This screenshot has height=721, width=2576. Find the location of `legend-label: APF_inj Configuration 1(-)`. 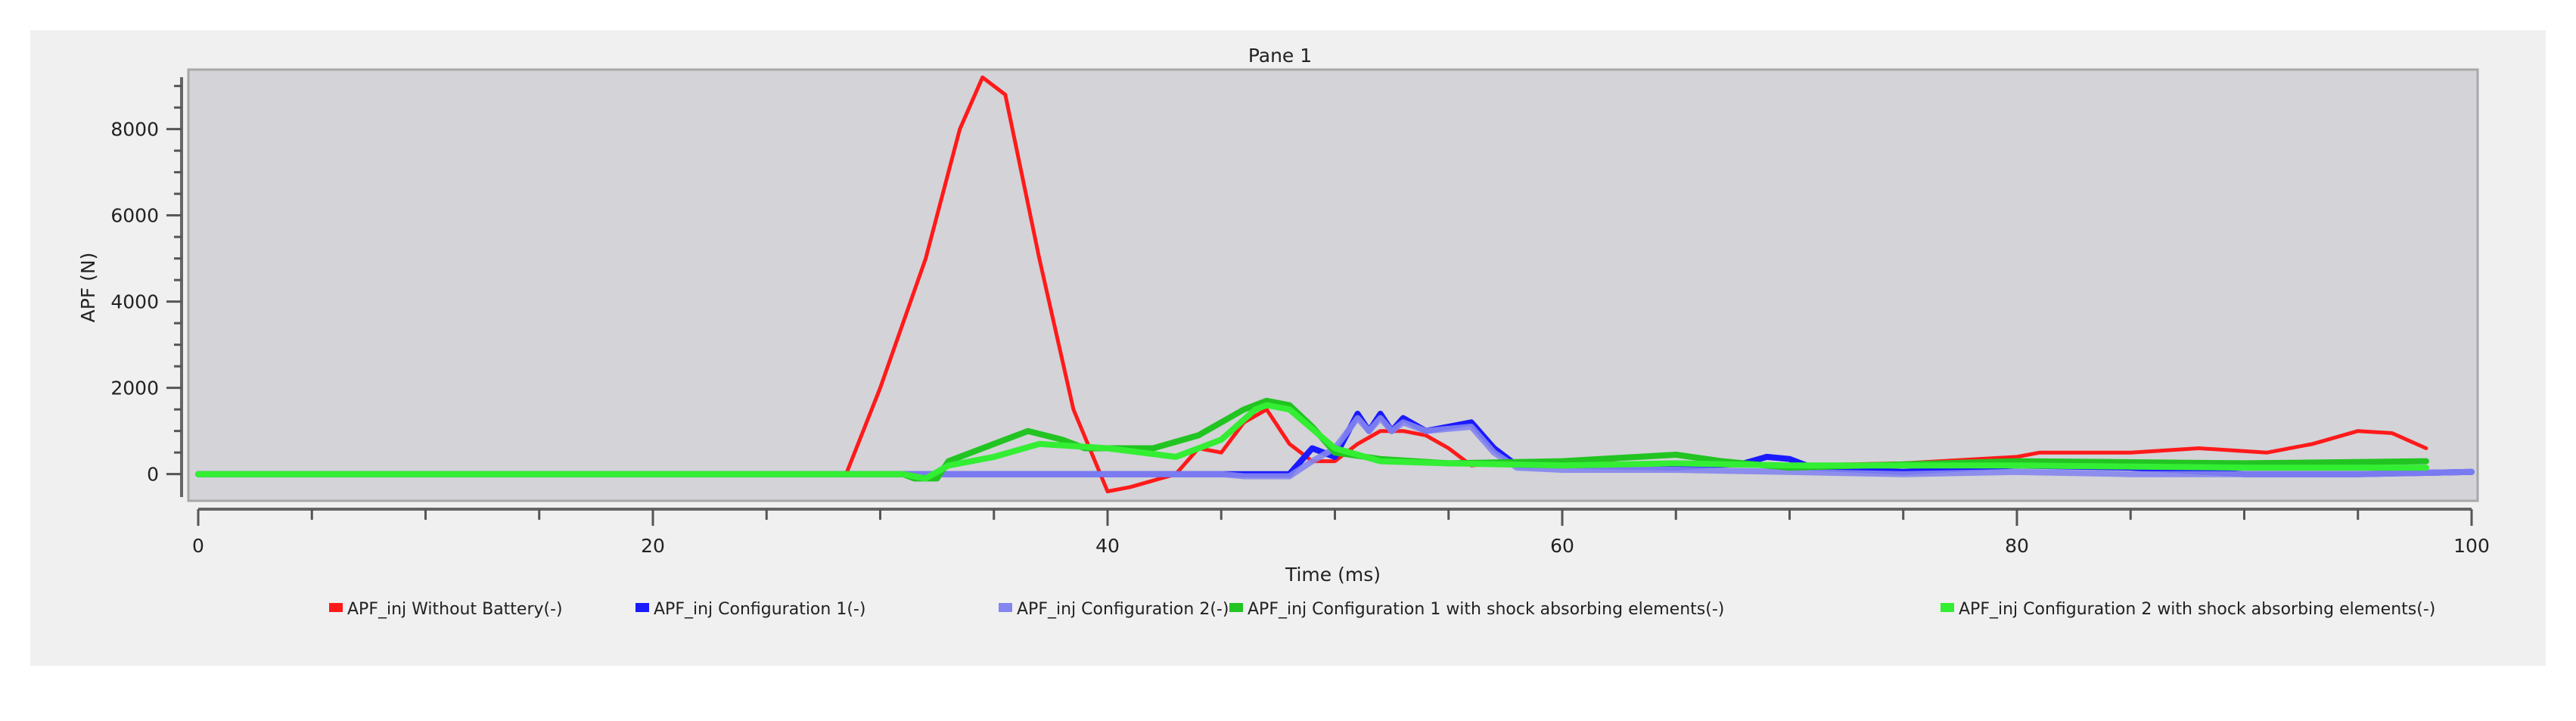

legend-label: APF_inj Configuration 1(-) is located at coordinates (759, 610).